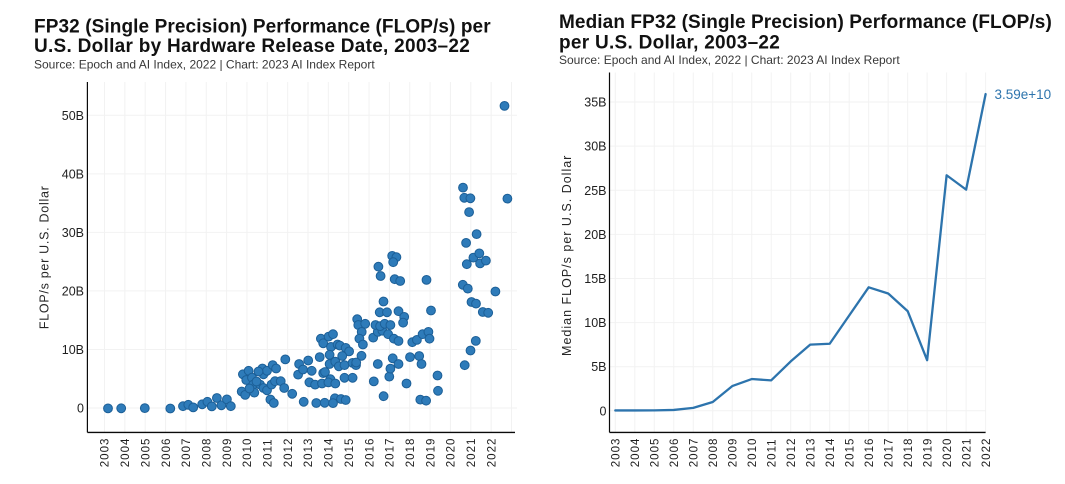  What do you see at coordinates (595, 191) in the screenshot?
I see `svg-text: 25B` at bounding box center [595, 191].